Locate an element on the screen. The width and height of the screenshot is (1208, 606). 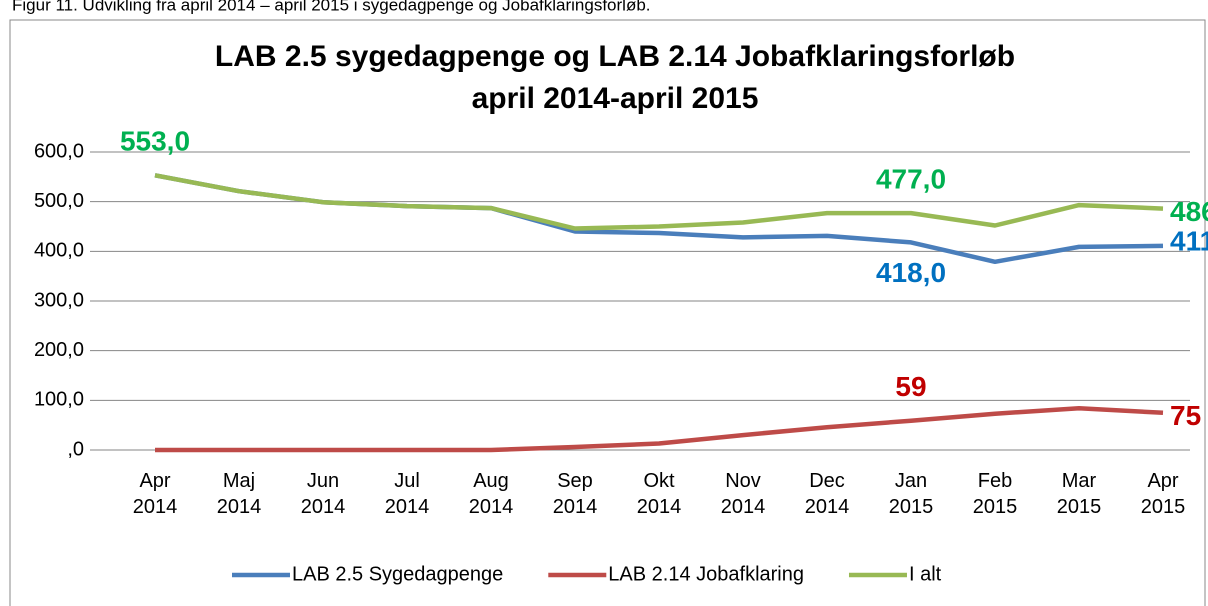
x-tick-label: Okt 2014 is located at coordinates (659, 494).